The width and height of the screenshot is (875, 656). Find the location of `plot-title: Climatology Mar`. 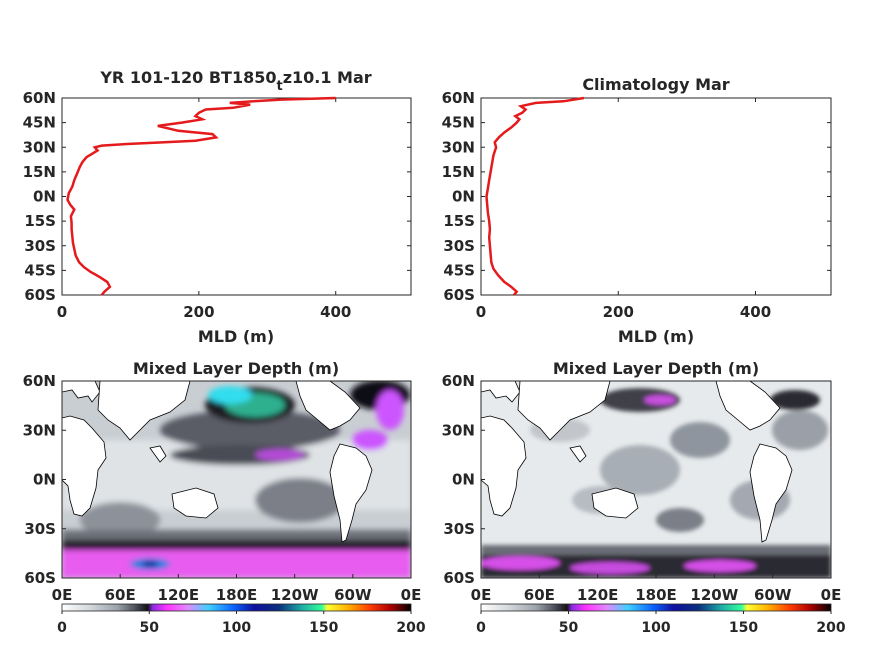

plot-title: Climatology Mar is located at coordinates (655, 84).